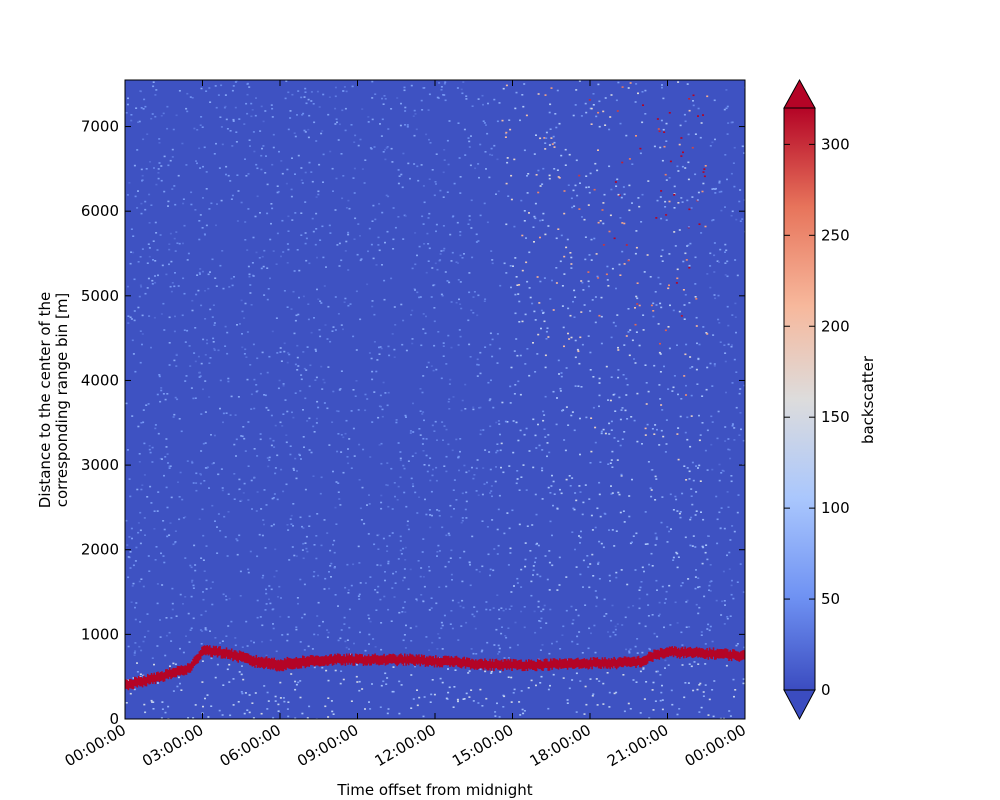 The width and height of the screenshot is (1000, 800). I want to click on y-axis-label-line-2: corresponding range bin [m], so click(62, 400).